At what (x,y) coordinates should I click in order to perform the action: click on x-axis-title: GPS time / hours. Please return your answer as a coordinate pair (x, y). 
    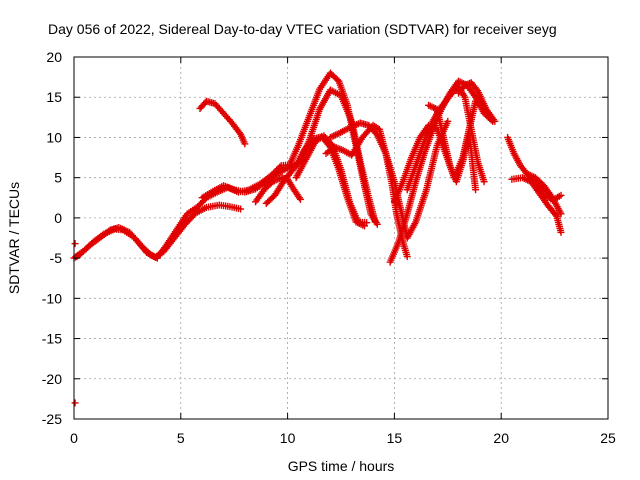
    Looking at the image, I should click on (341, 466).